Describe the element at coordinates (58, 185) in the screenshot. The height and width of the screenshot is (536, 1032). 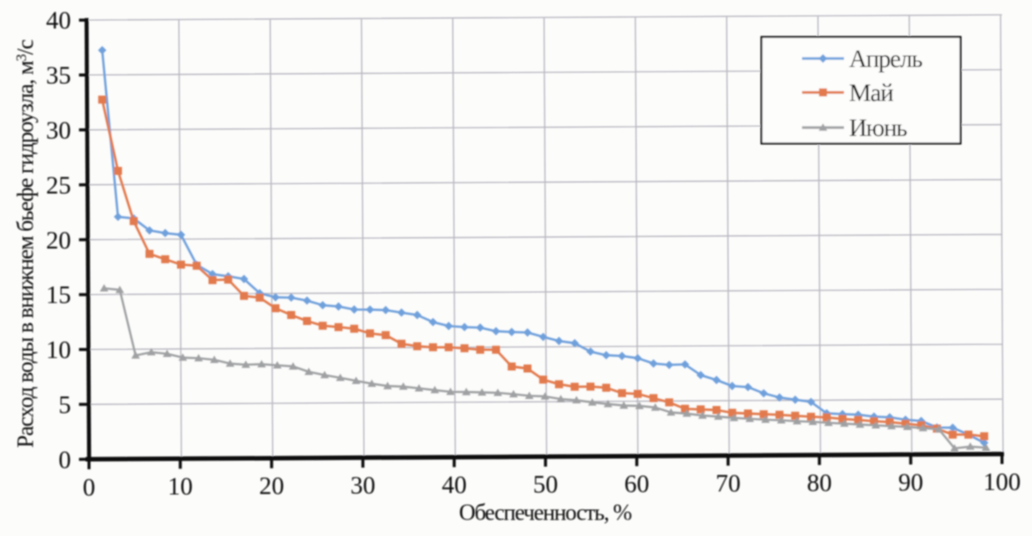
I see `svg-text: 25` at that location.